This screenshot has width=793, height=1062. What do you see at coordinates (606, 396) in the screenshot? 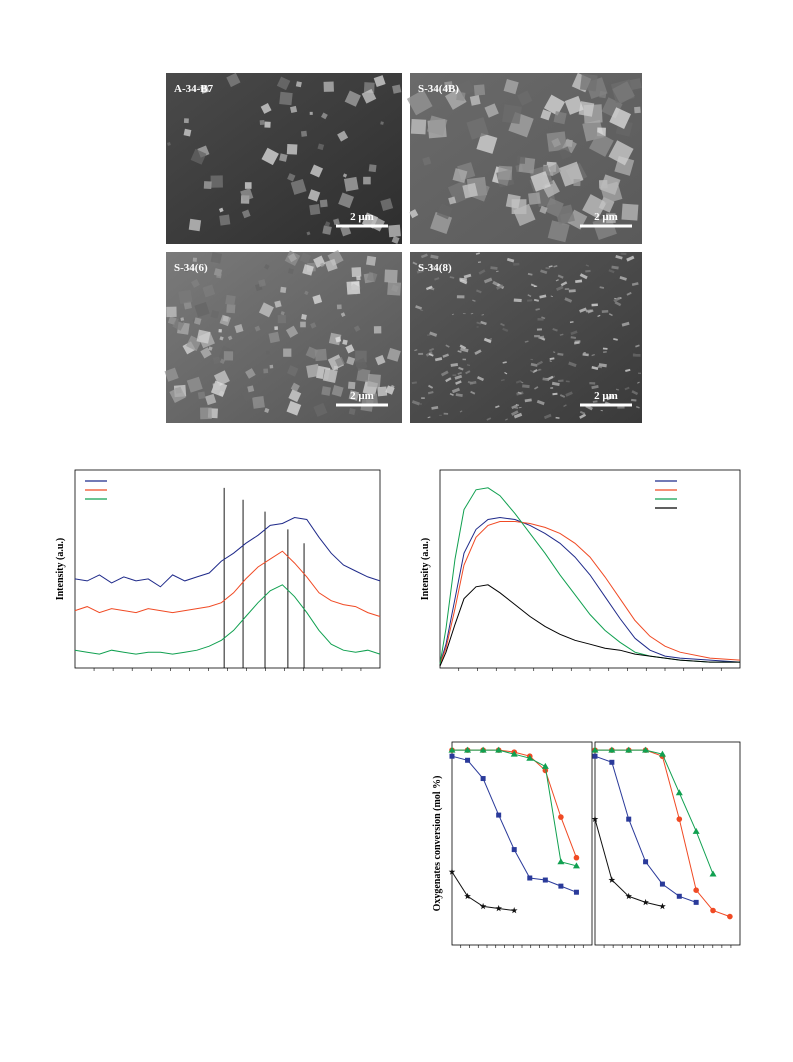
I see `scale-label: 2 μm` at bounding box center [606, 396].